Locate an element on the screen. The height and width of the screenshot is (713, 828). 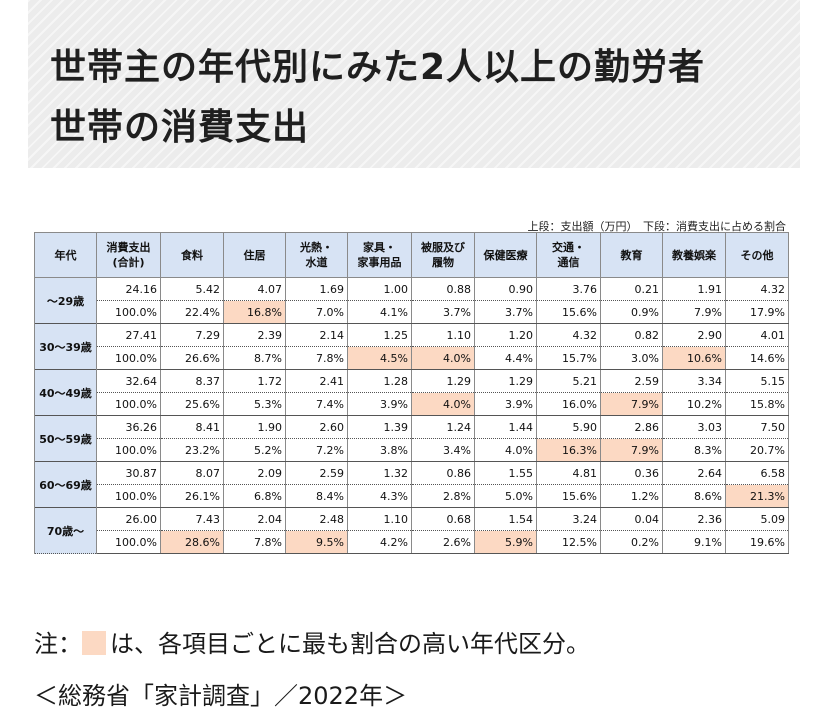
amount-cell: 0.90 is located at coordinates (505, 289).